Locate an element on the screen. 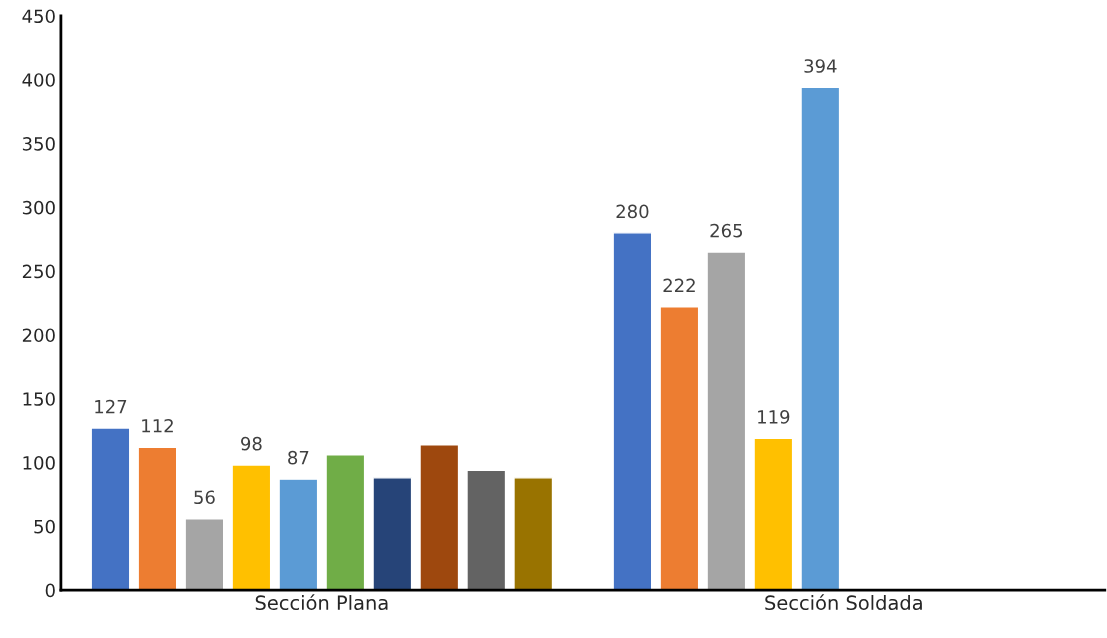  data-label: 222 is located at coordinates (679, 285).